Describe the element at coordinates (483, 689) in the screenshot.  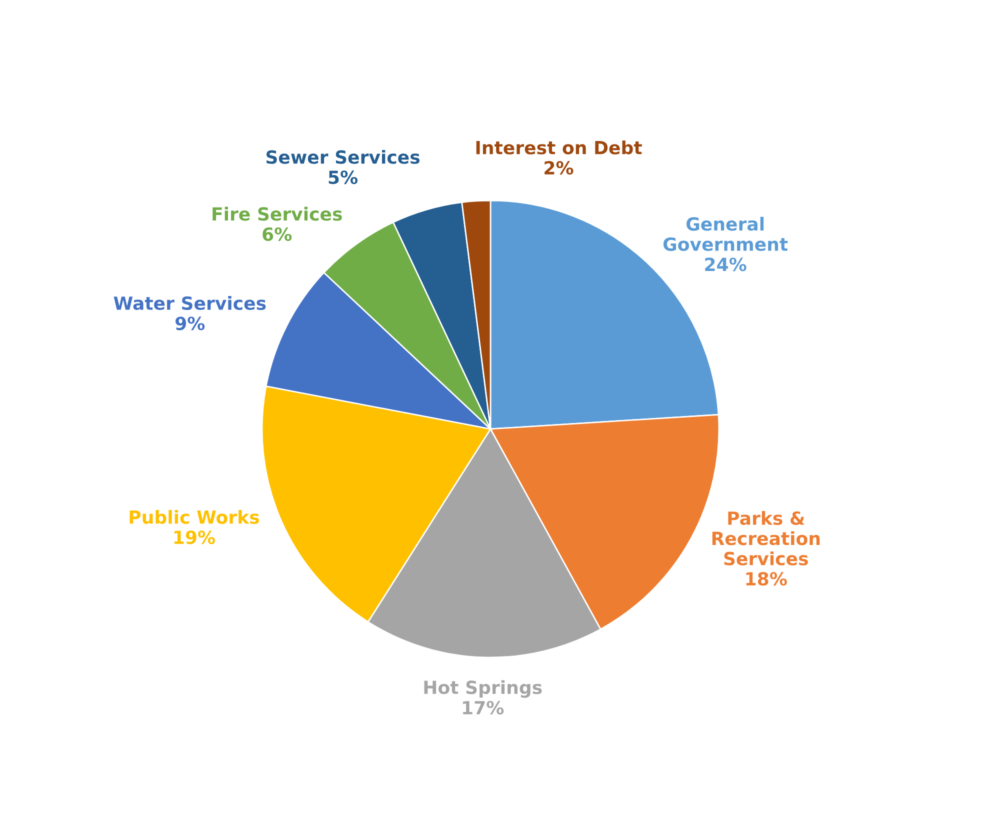
I see `slice-label: Hot Springs` at that location.